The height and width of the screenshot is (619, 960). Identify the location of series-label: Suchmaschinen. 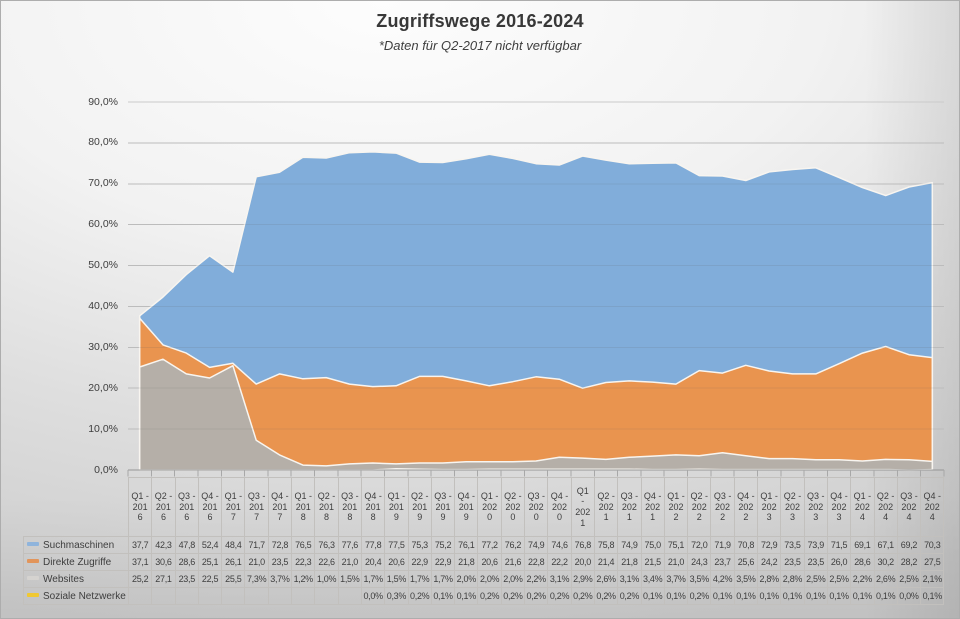
(76, 545).